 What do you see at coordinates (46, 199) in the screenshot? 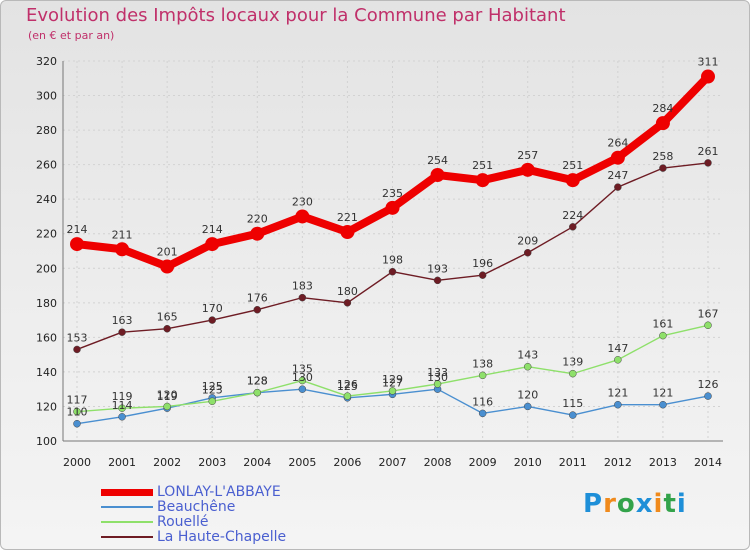
I see `y-tick-label: 240` at bounding box center [46, 199].